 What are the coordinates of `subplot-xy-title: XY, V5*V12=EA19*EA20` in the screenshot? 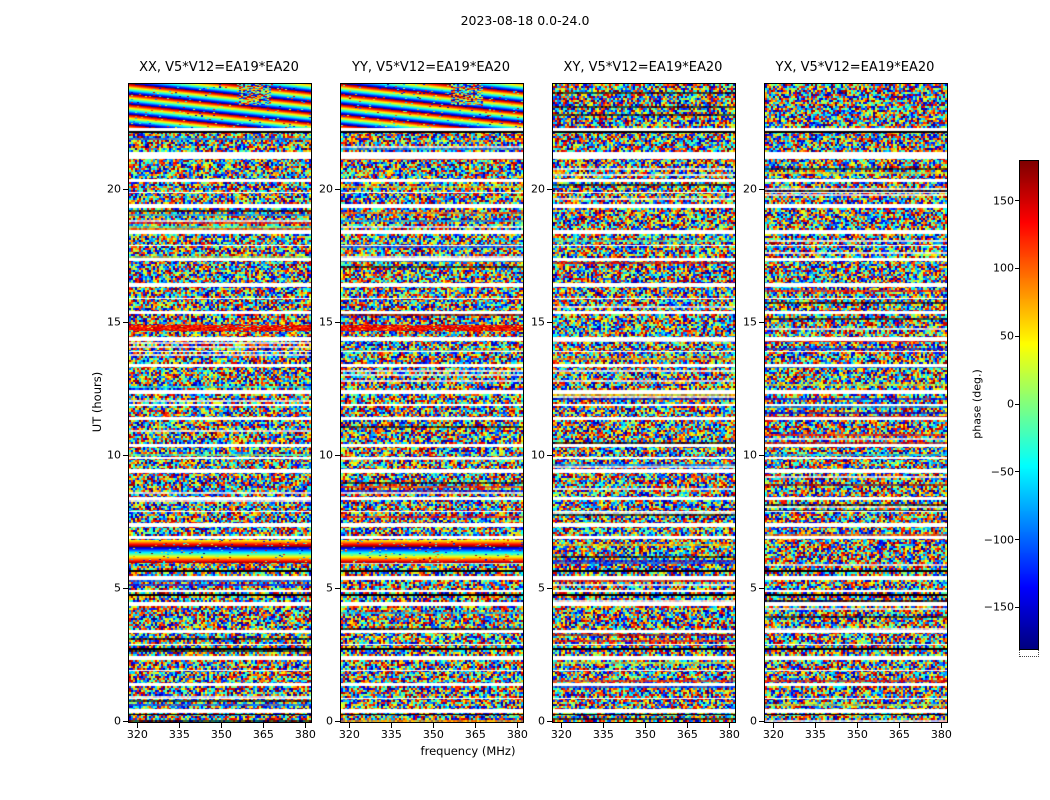 It's located at (643, 67).